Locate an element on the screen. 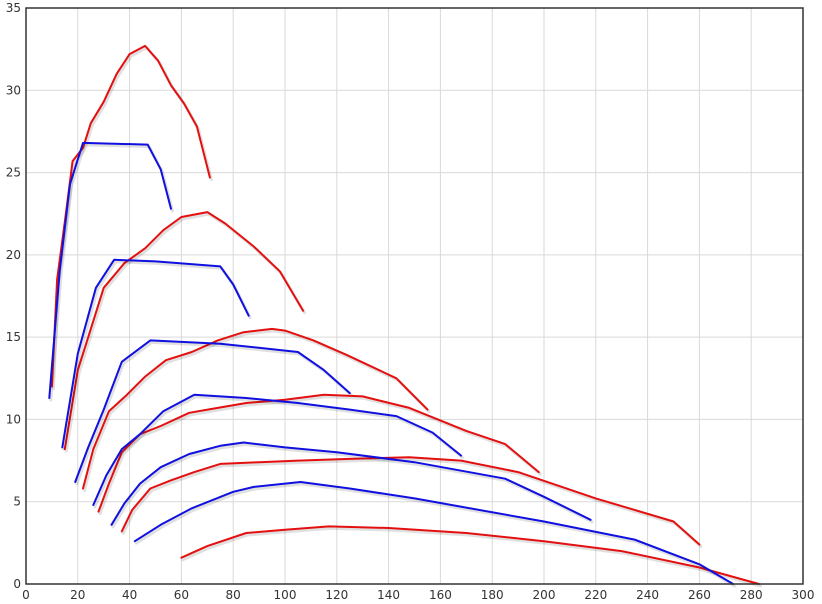 This screenshot has height=604, width=822. x-tick-label: 160 is located at coordinates (440, 595).